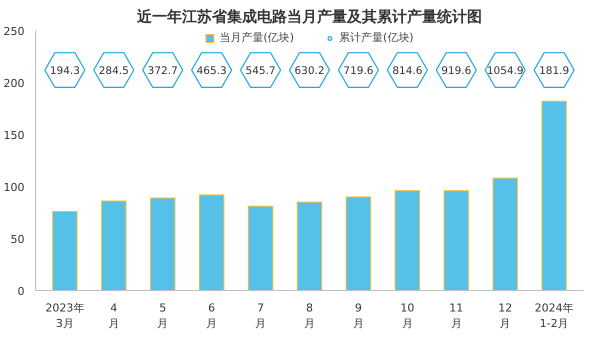  I want to click on x-tick-label: 2024年1-2月, so click(554, 316).